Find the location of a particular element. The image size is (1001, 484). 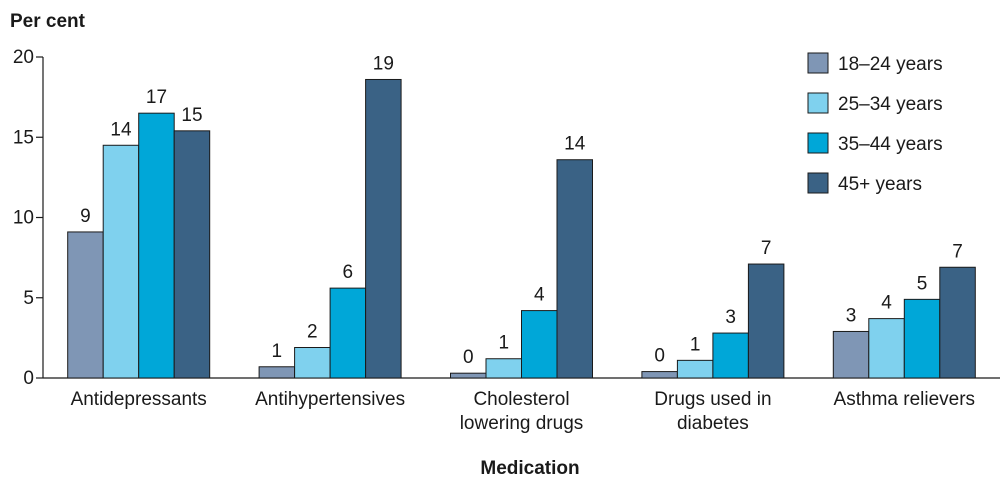

y-axis-title: Per cent is located at coordinates (48, 21).